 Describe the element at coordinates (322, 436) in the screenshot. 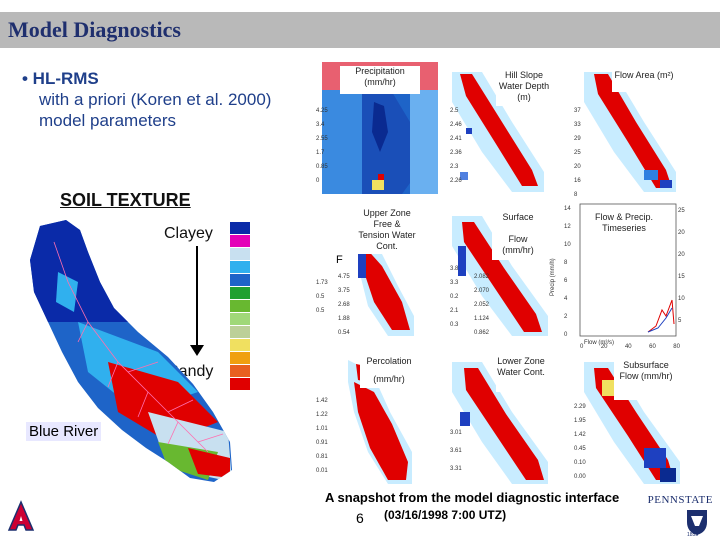

I see `percolation-axis: 1.42 1.22 1.01 0.91 0.81 0.01` at that location.